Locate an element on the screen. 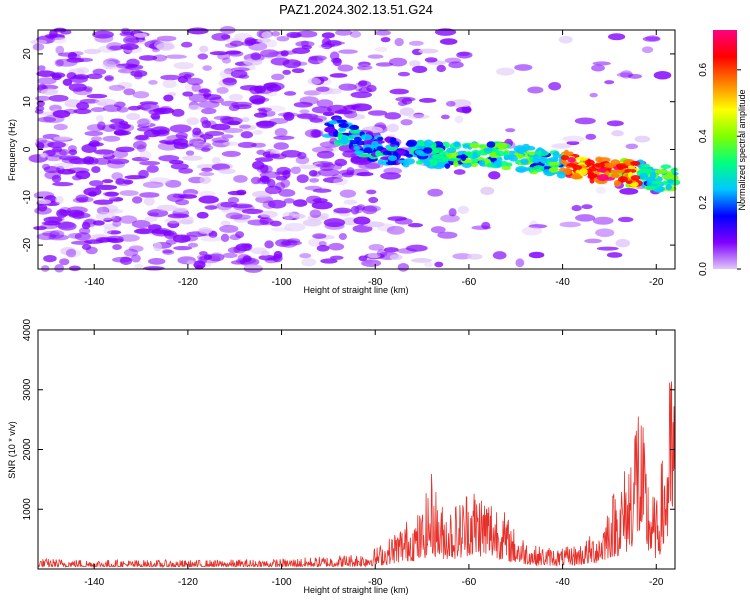 Image resolution: width=750 pixels, height=600 pixels. snr-y-label: SNR (10 * v/v) is located at coordinates (12, 450).